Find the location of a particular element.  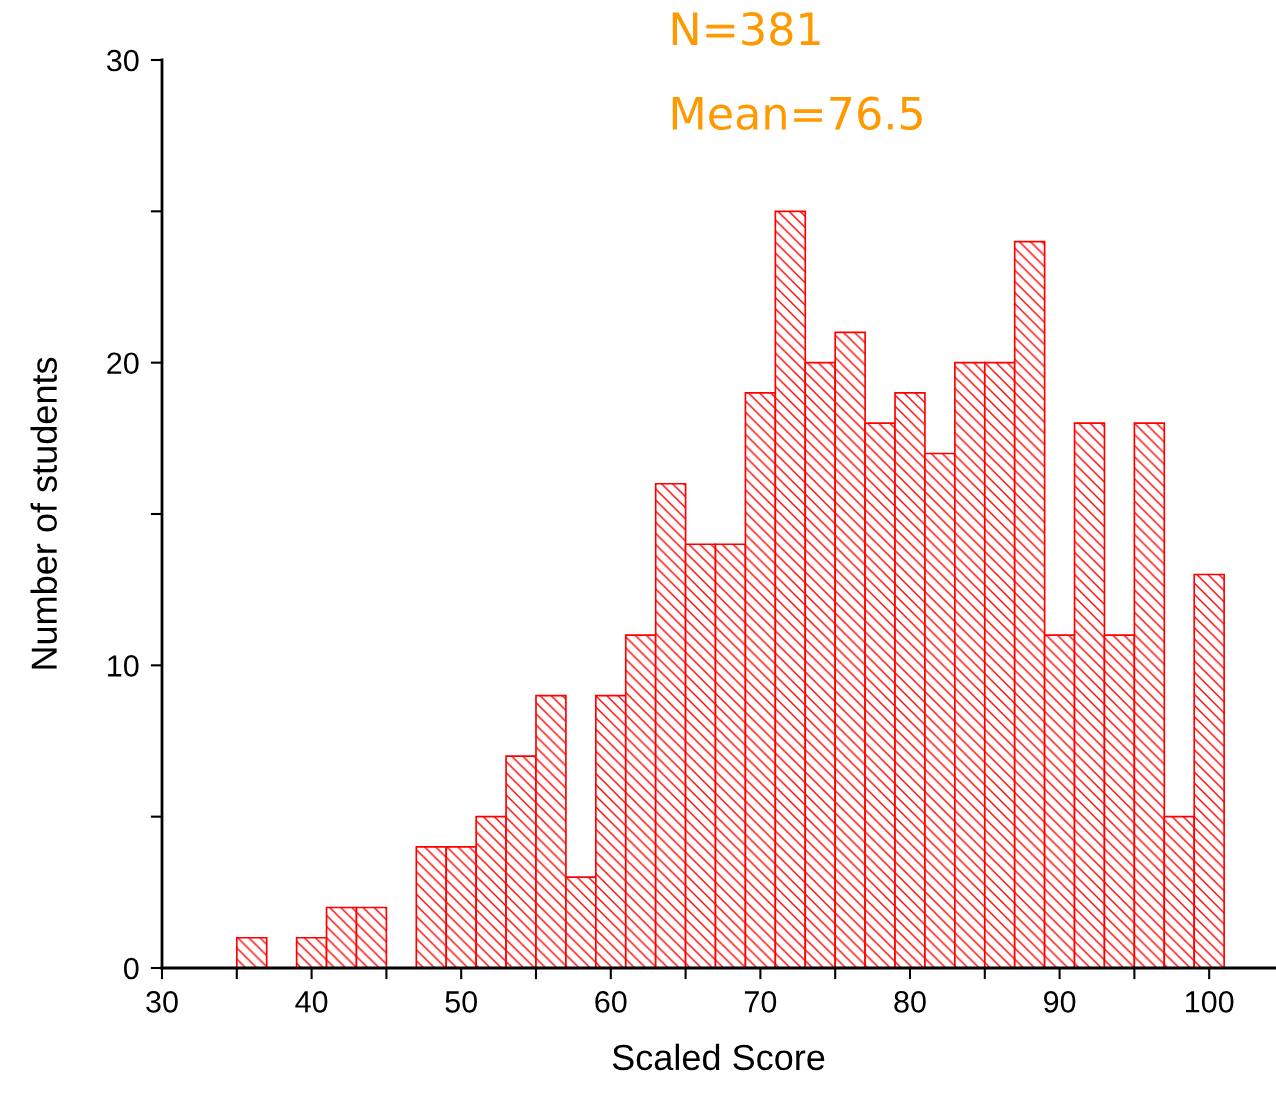

x-tick-label: 60 is located at coordinates (611, 1002).